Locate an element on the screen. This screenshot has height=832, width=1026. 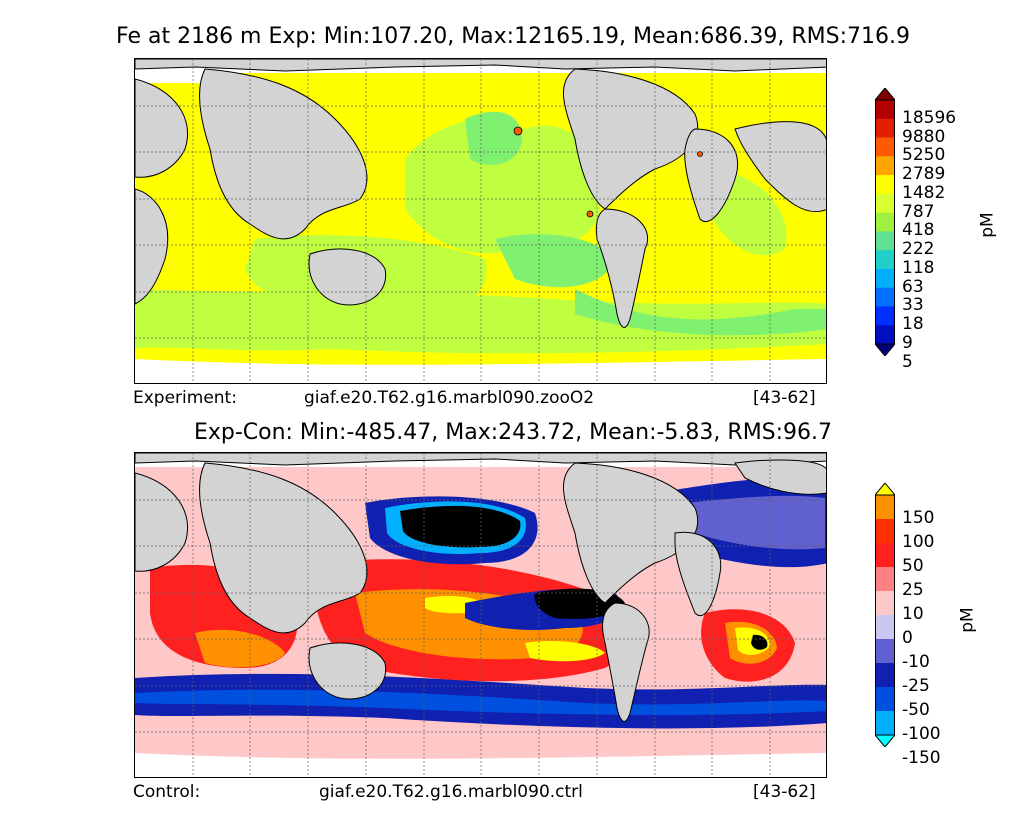
control-case-name: giaf.e20.T62.g16.marbl090.ctrl is located at coordinates (451, 792).